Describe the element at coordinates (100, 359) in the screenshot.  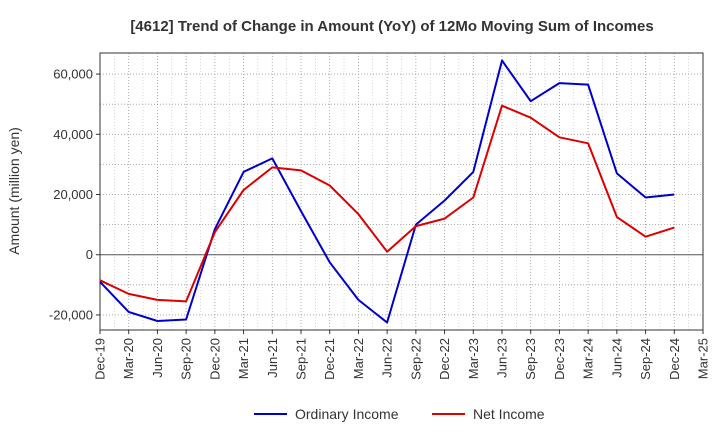
I see `x-tick-label: Dec-19` at that location.